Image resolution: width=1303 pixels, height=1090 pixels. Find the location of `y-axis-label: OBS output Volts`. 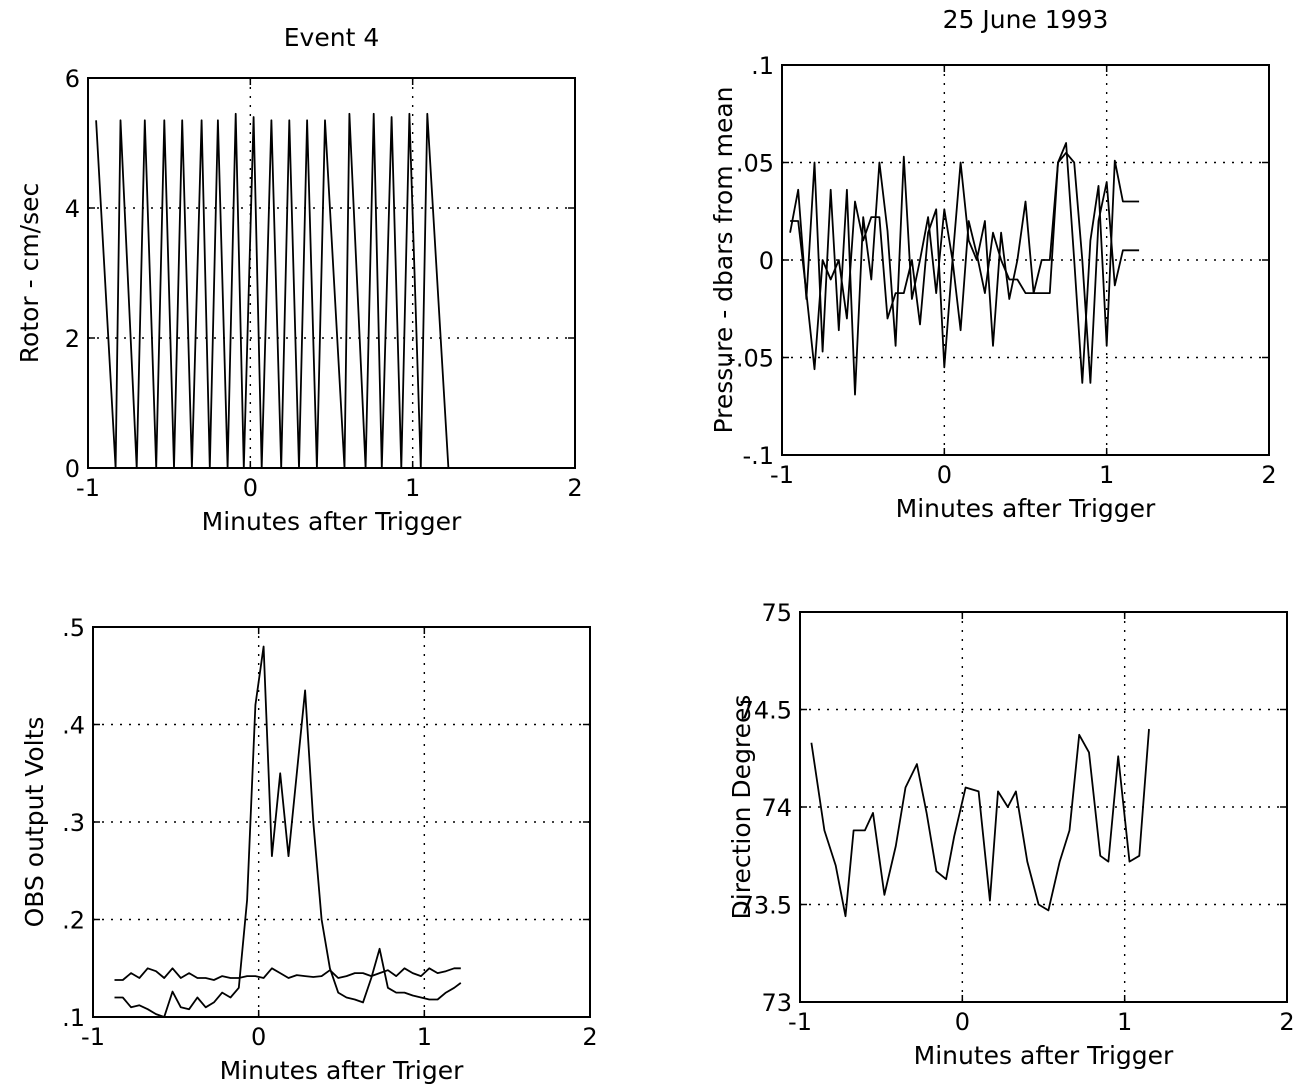

y-axis-label: OBS output Volts is located at coordinates (34, 822).